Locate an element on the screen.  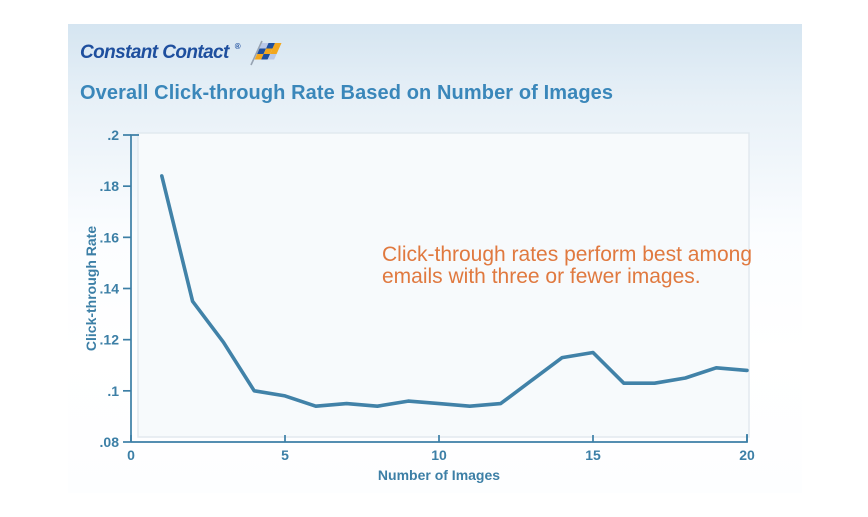
y-tick-label: .18 is located at coordinates (110, 186).